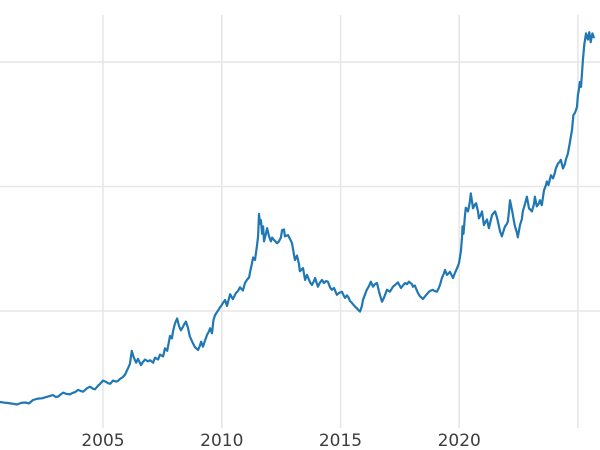 This screenshot has width=600, height=450. Describe the element at coordinates (459, 440) in the screenshot. I see `x-tick-label-2020: 2020` at that location.